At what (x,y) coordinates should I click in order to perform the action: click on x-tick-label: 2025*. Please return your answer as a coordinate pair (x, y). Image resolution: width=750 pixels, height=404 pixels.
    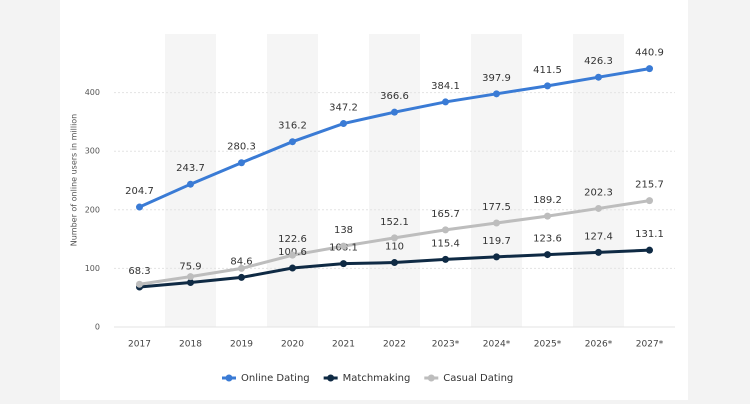
    Looking at the image, I should click on (548, 345).